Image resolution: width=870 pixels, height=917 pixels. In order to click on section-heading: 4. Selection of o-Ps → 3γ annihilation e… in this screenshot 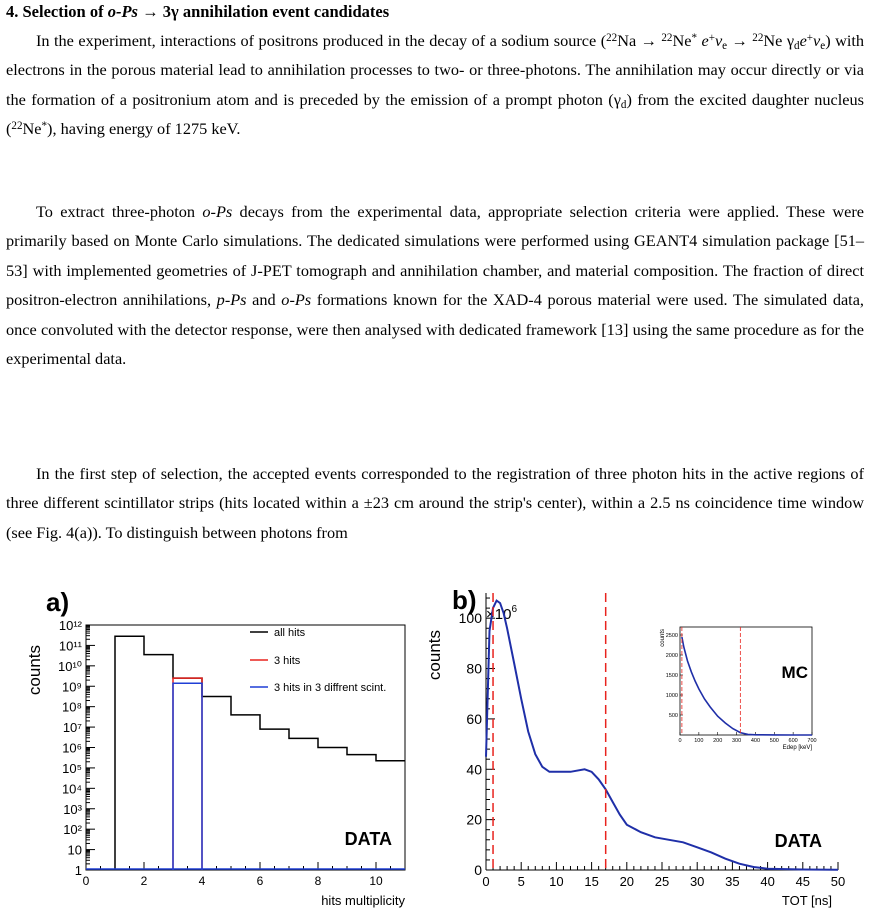, I will do `click(198, 11)`.